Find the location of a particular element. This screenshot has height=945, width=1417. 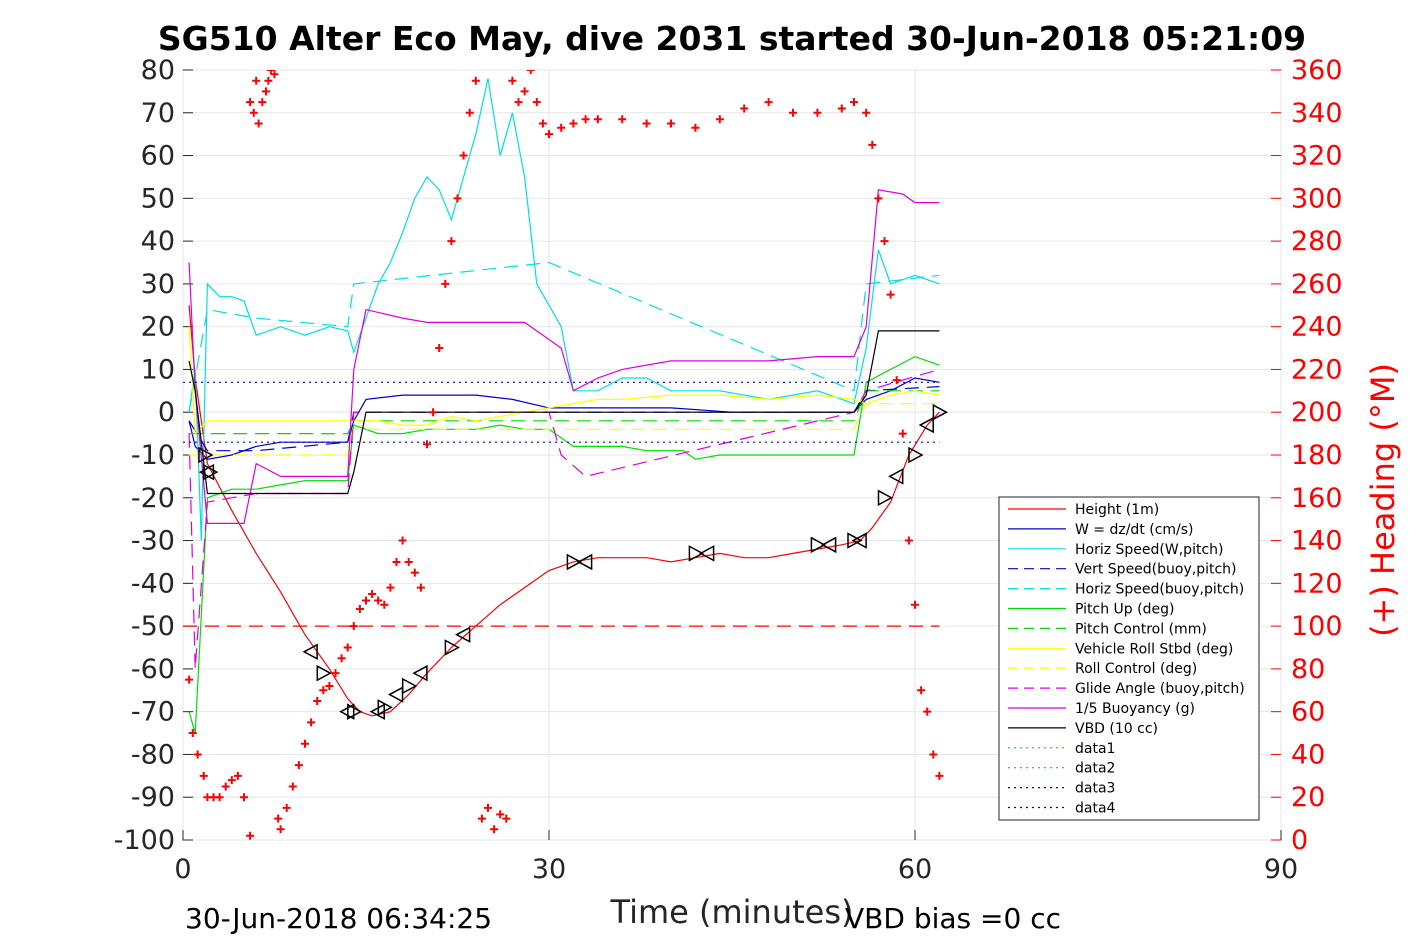

y-tick-label: -100 is located at coordinates (144, 840).